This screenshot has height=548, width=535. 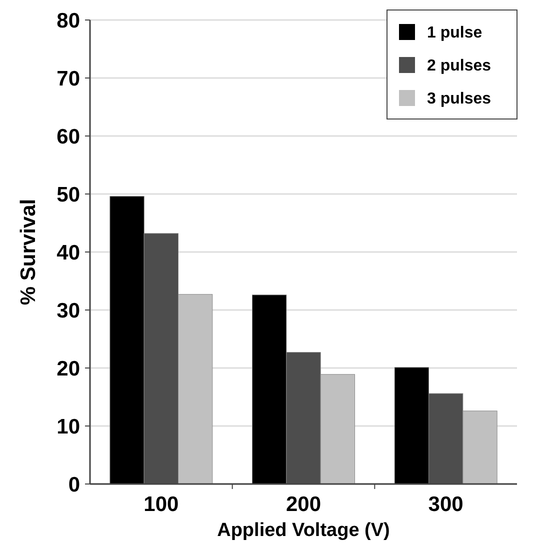 I want to click on legend-label: 1 pulse, so click(x=454, y=33).